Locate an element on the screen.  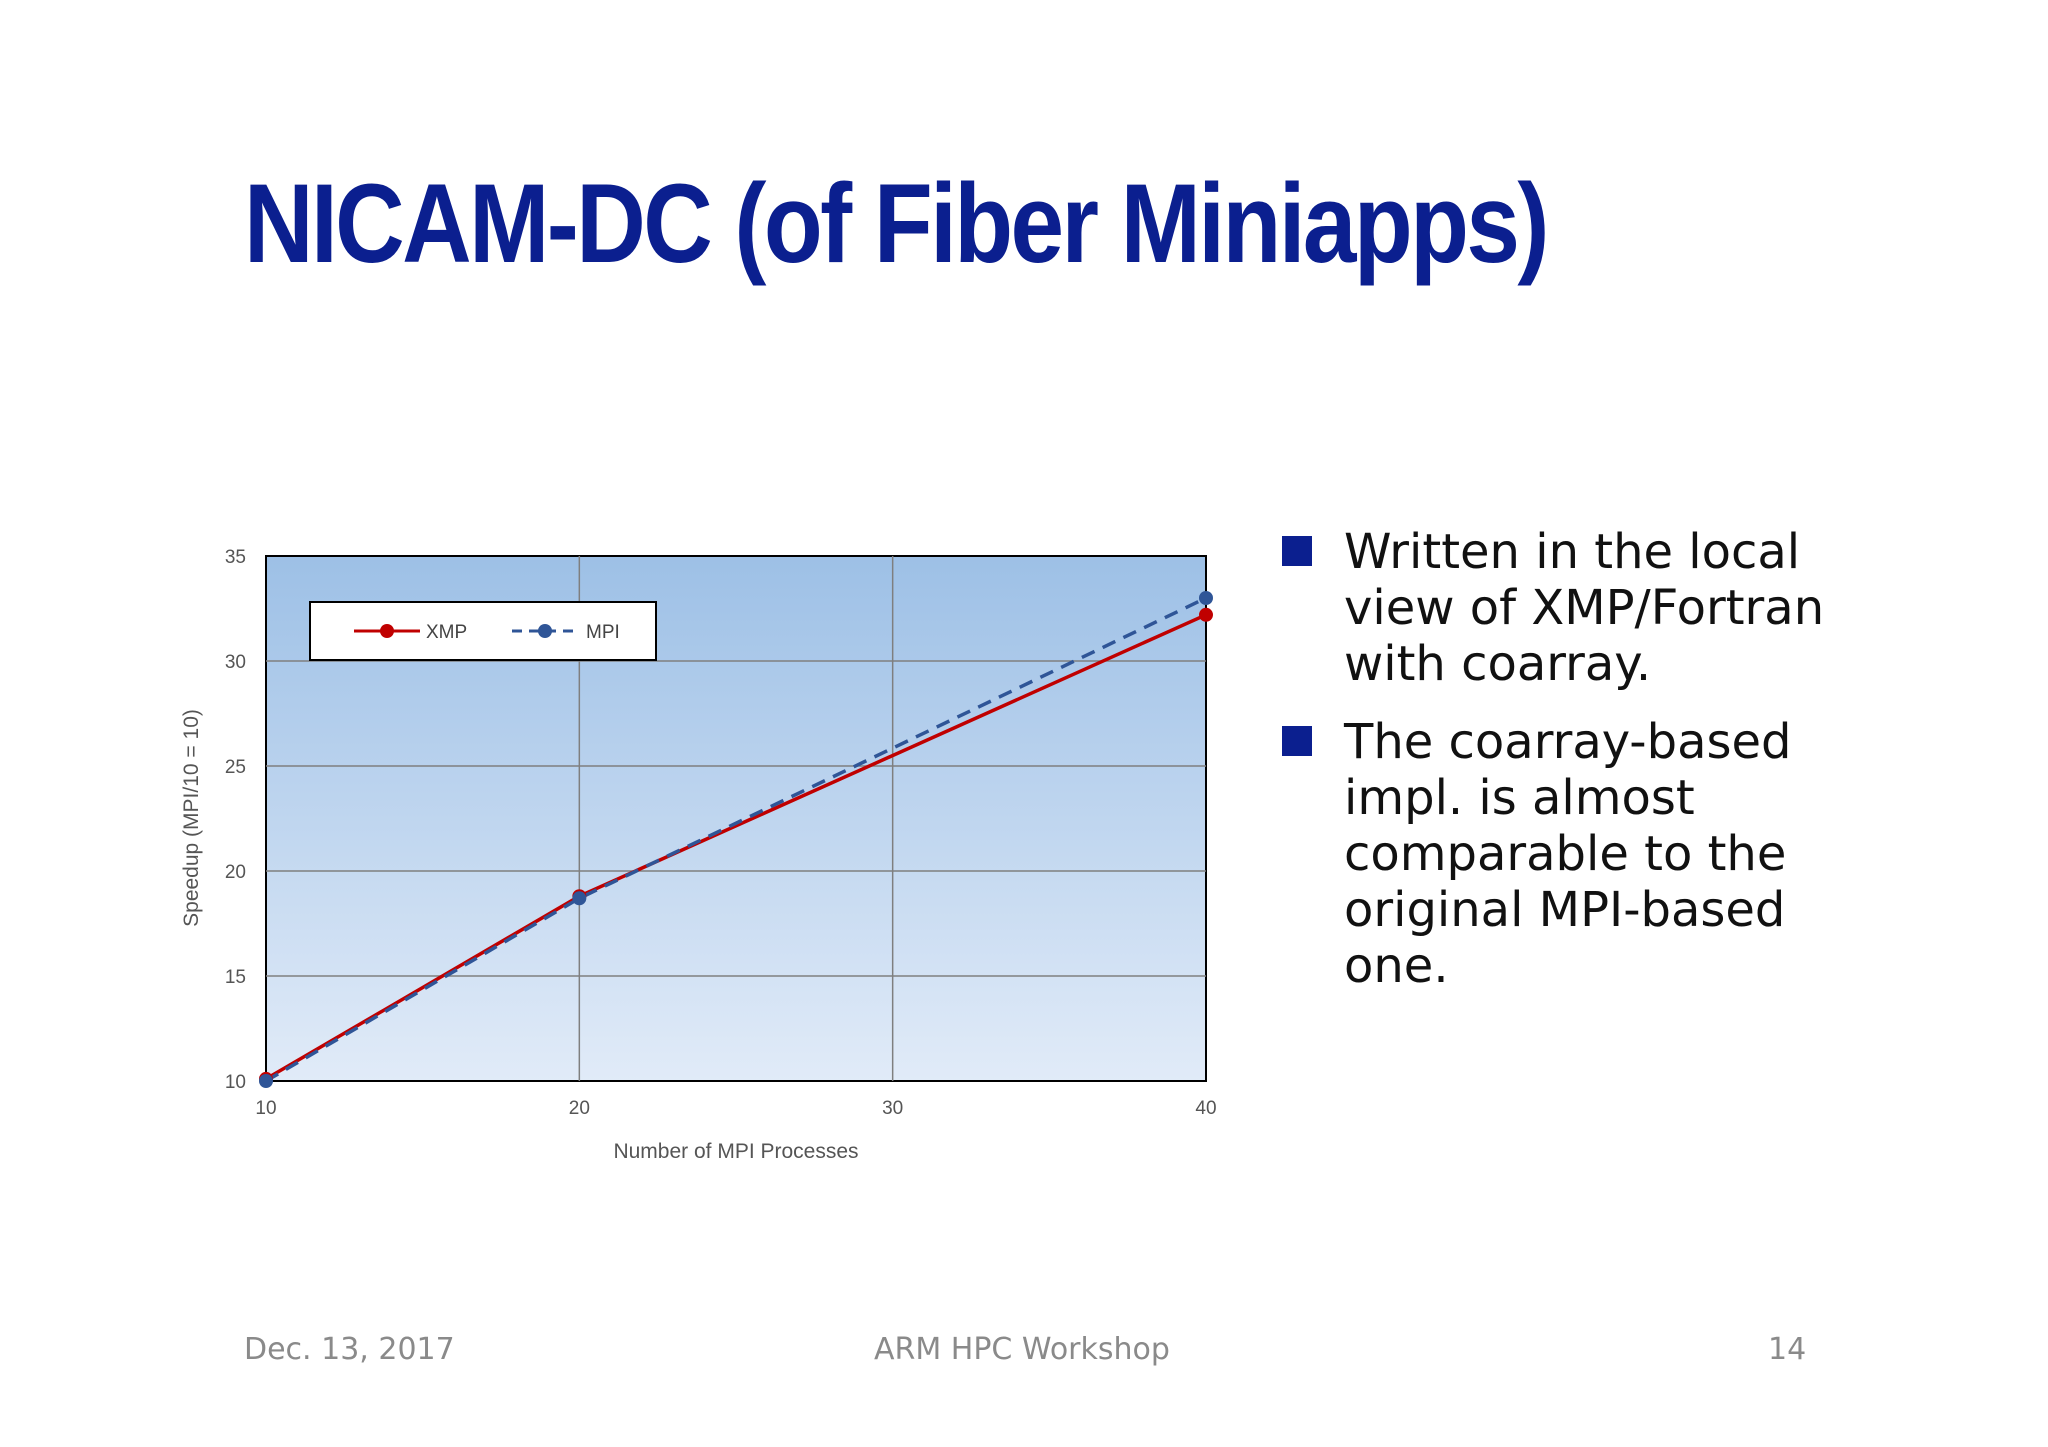
footer-date: Dec. 13, 2017 is located at coordinates (349, 1349).